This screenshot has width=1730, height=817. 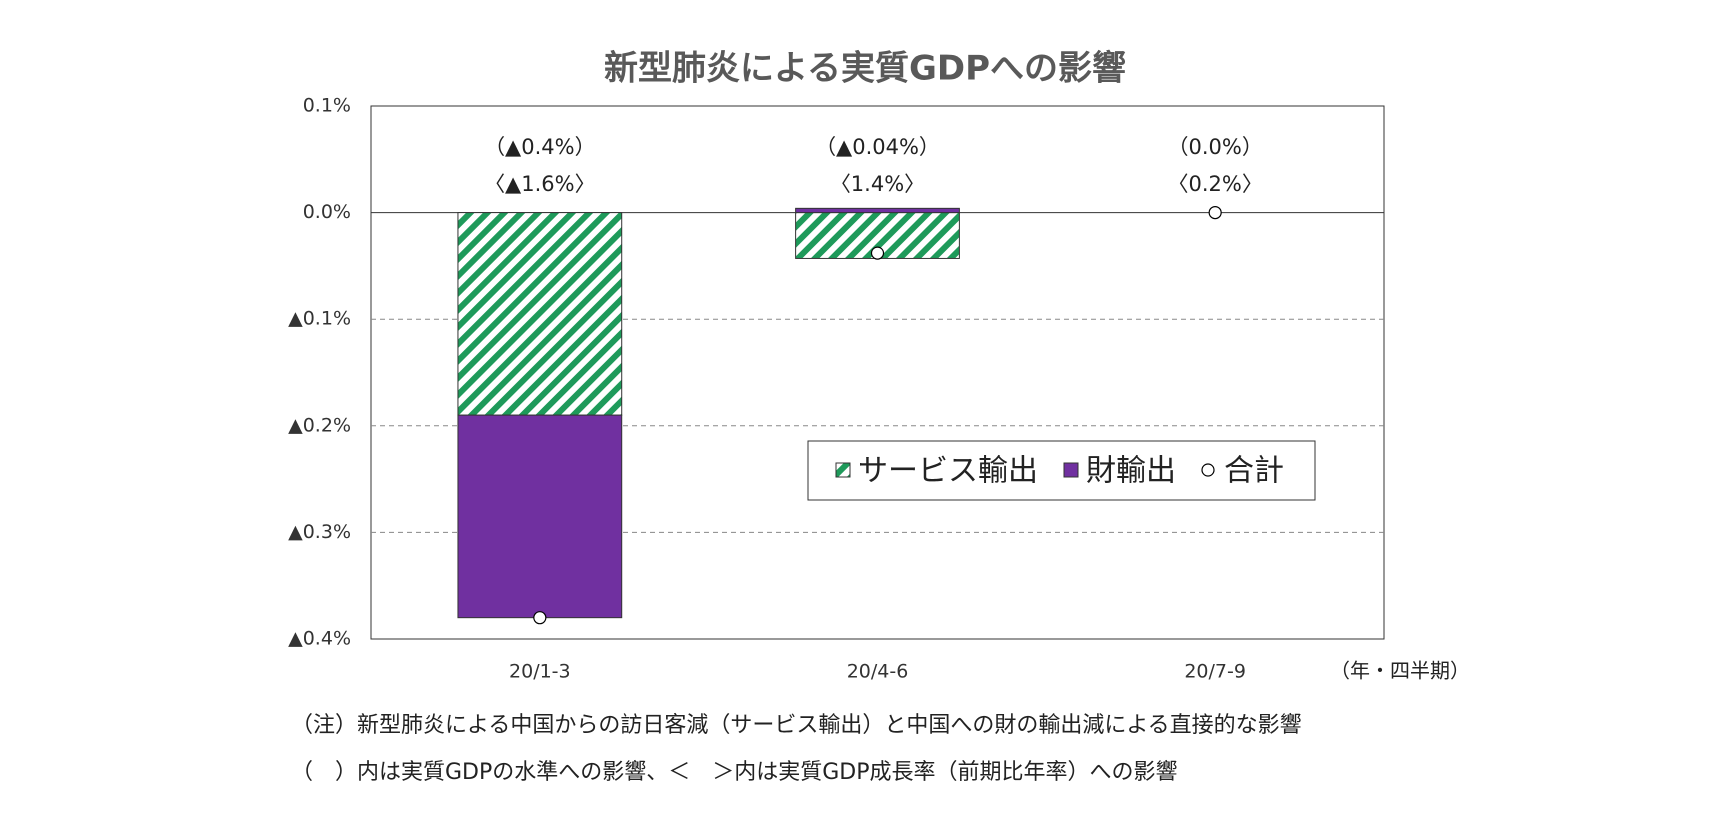 I want to click on x-unit: （年・四半期）, so click(x=1400, y=671).